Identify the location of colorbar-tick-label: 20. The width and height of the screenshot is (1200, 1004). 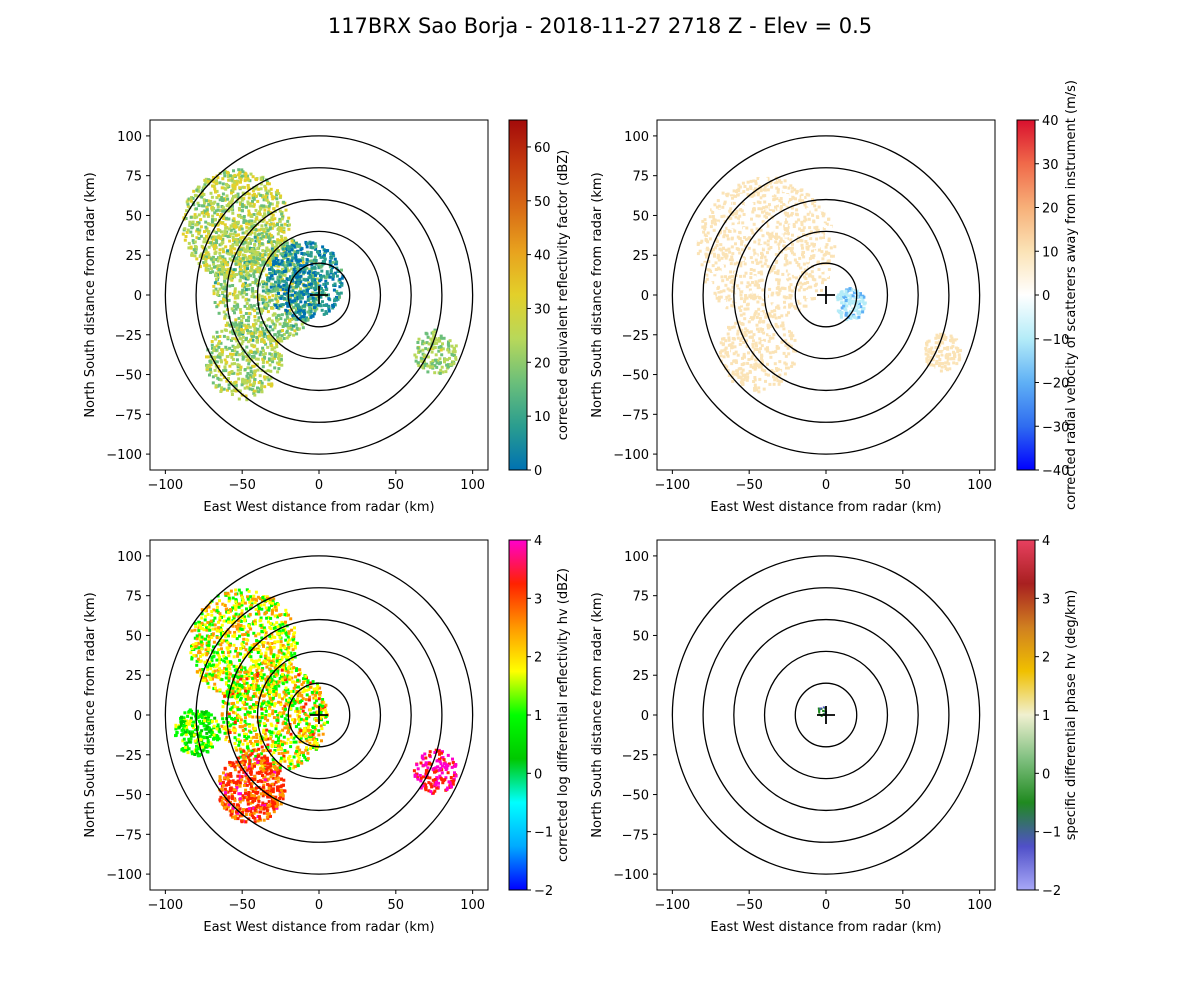
(542, 363).